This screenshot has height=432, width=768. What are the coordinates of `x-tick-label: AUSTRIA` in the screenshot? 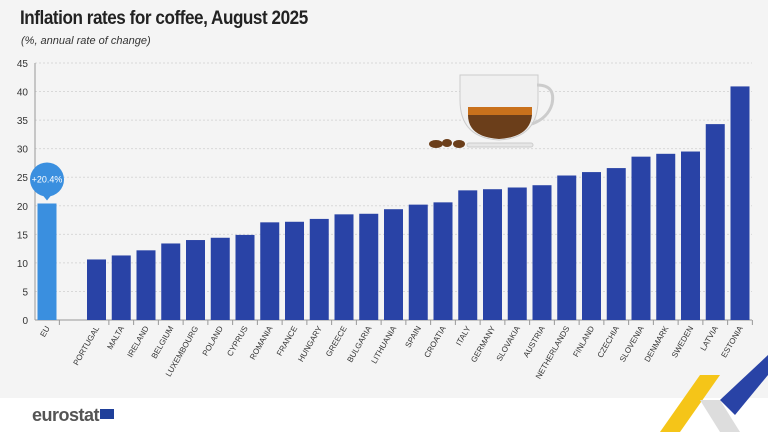 It's located at (534, 341).